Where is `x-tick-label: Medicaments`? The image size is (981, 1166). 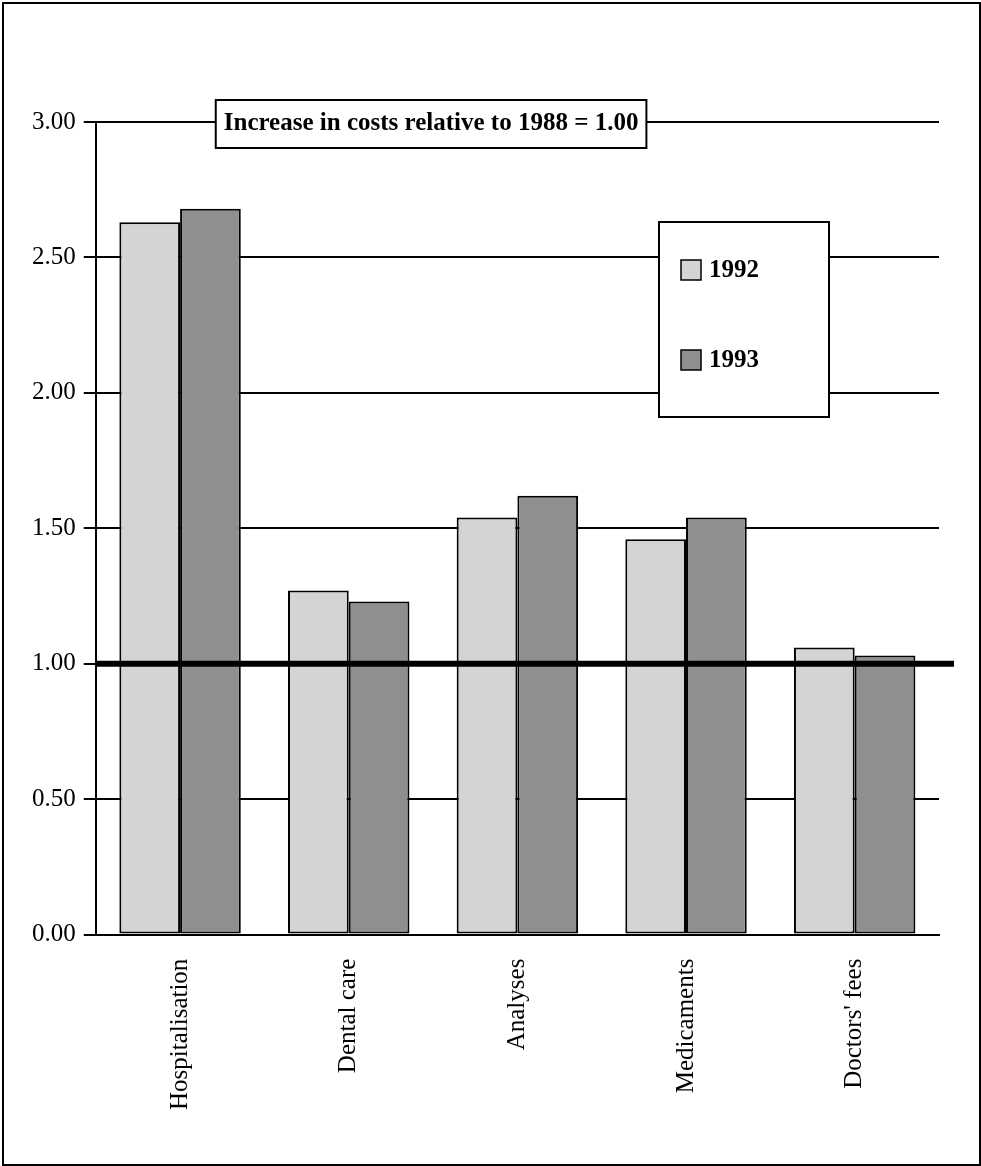
x-tick-label: Medicaments is located at coordinates (684, 1026).